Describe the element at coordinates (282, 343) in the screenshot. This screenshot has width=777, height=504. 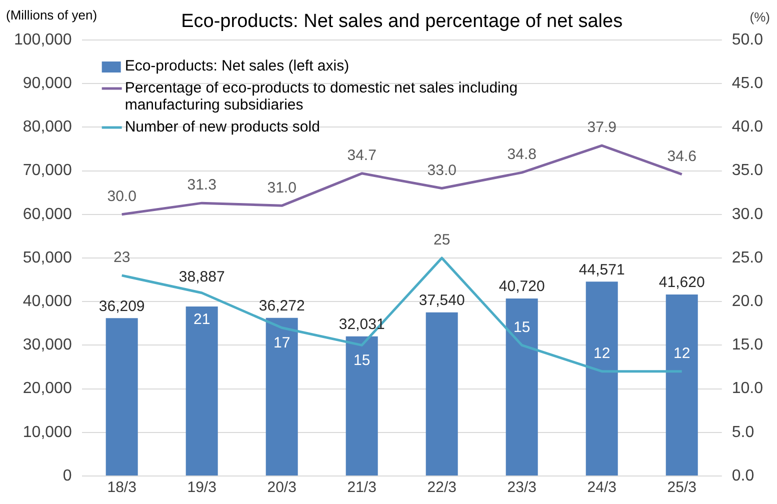
I see `data-label: 17` at that location.